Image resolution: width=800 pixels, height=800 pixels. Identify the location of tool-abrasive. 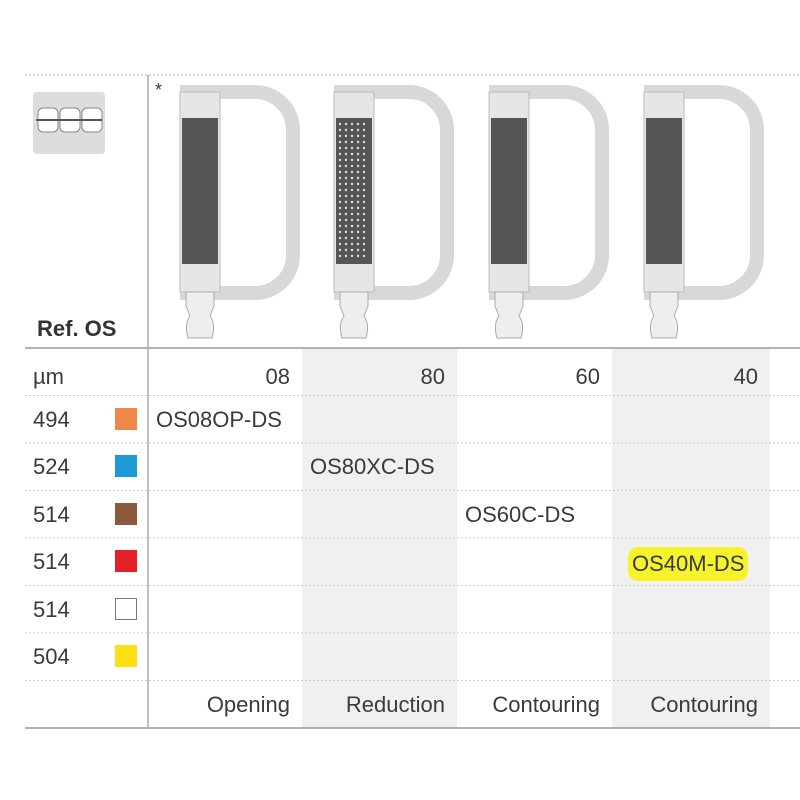
(354, 191).